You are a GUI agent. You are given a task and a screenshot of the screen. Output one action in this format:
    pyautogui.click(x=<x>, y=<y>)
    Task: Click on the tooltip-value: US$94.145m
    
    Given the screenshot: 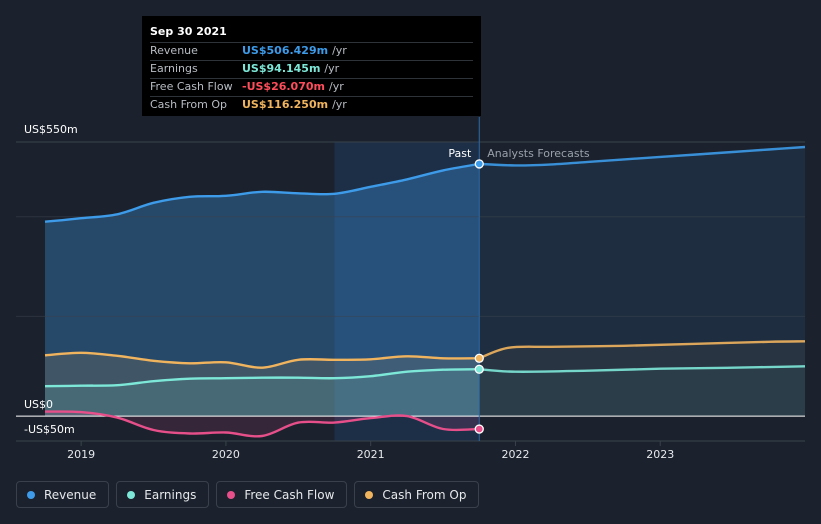 What is the action you would take?
    pyautogui.click(x=281, y=68)
    